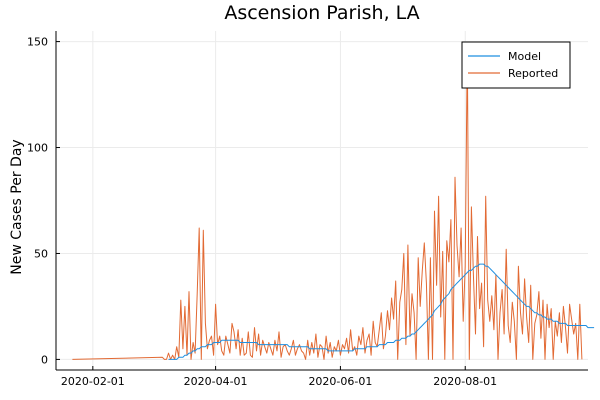 The image size is (600, 400). Describe the element at coordinates (37, 42) in the screenshot. I see `y-tick-label: 150` at that location.